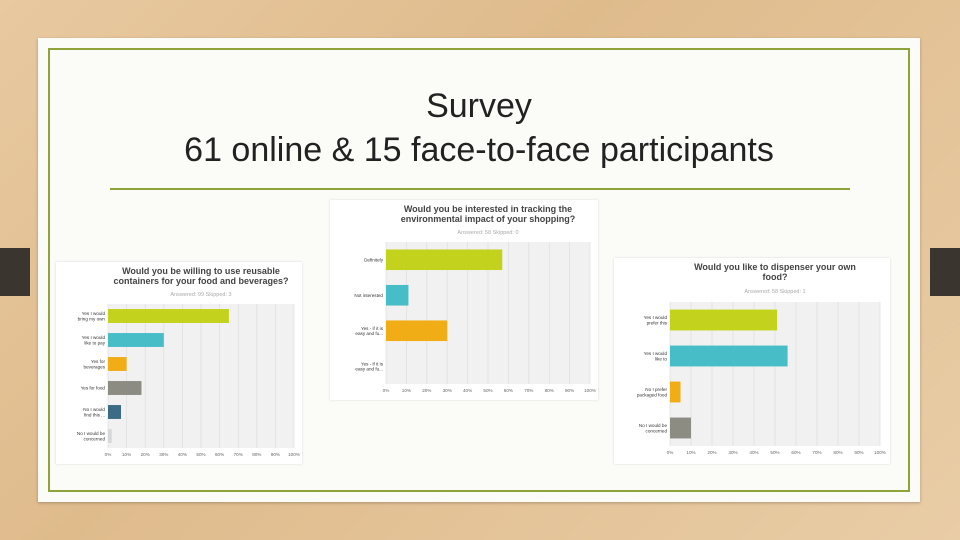  I want to click on category-label: Definitely, so click(374, 259).